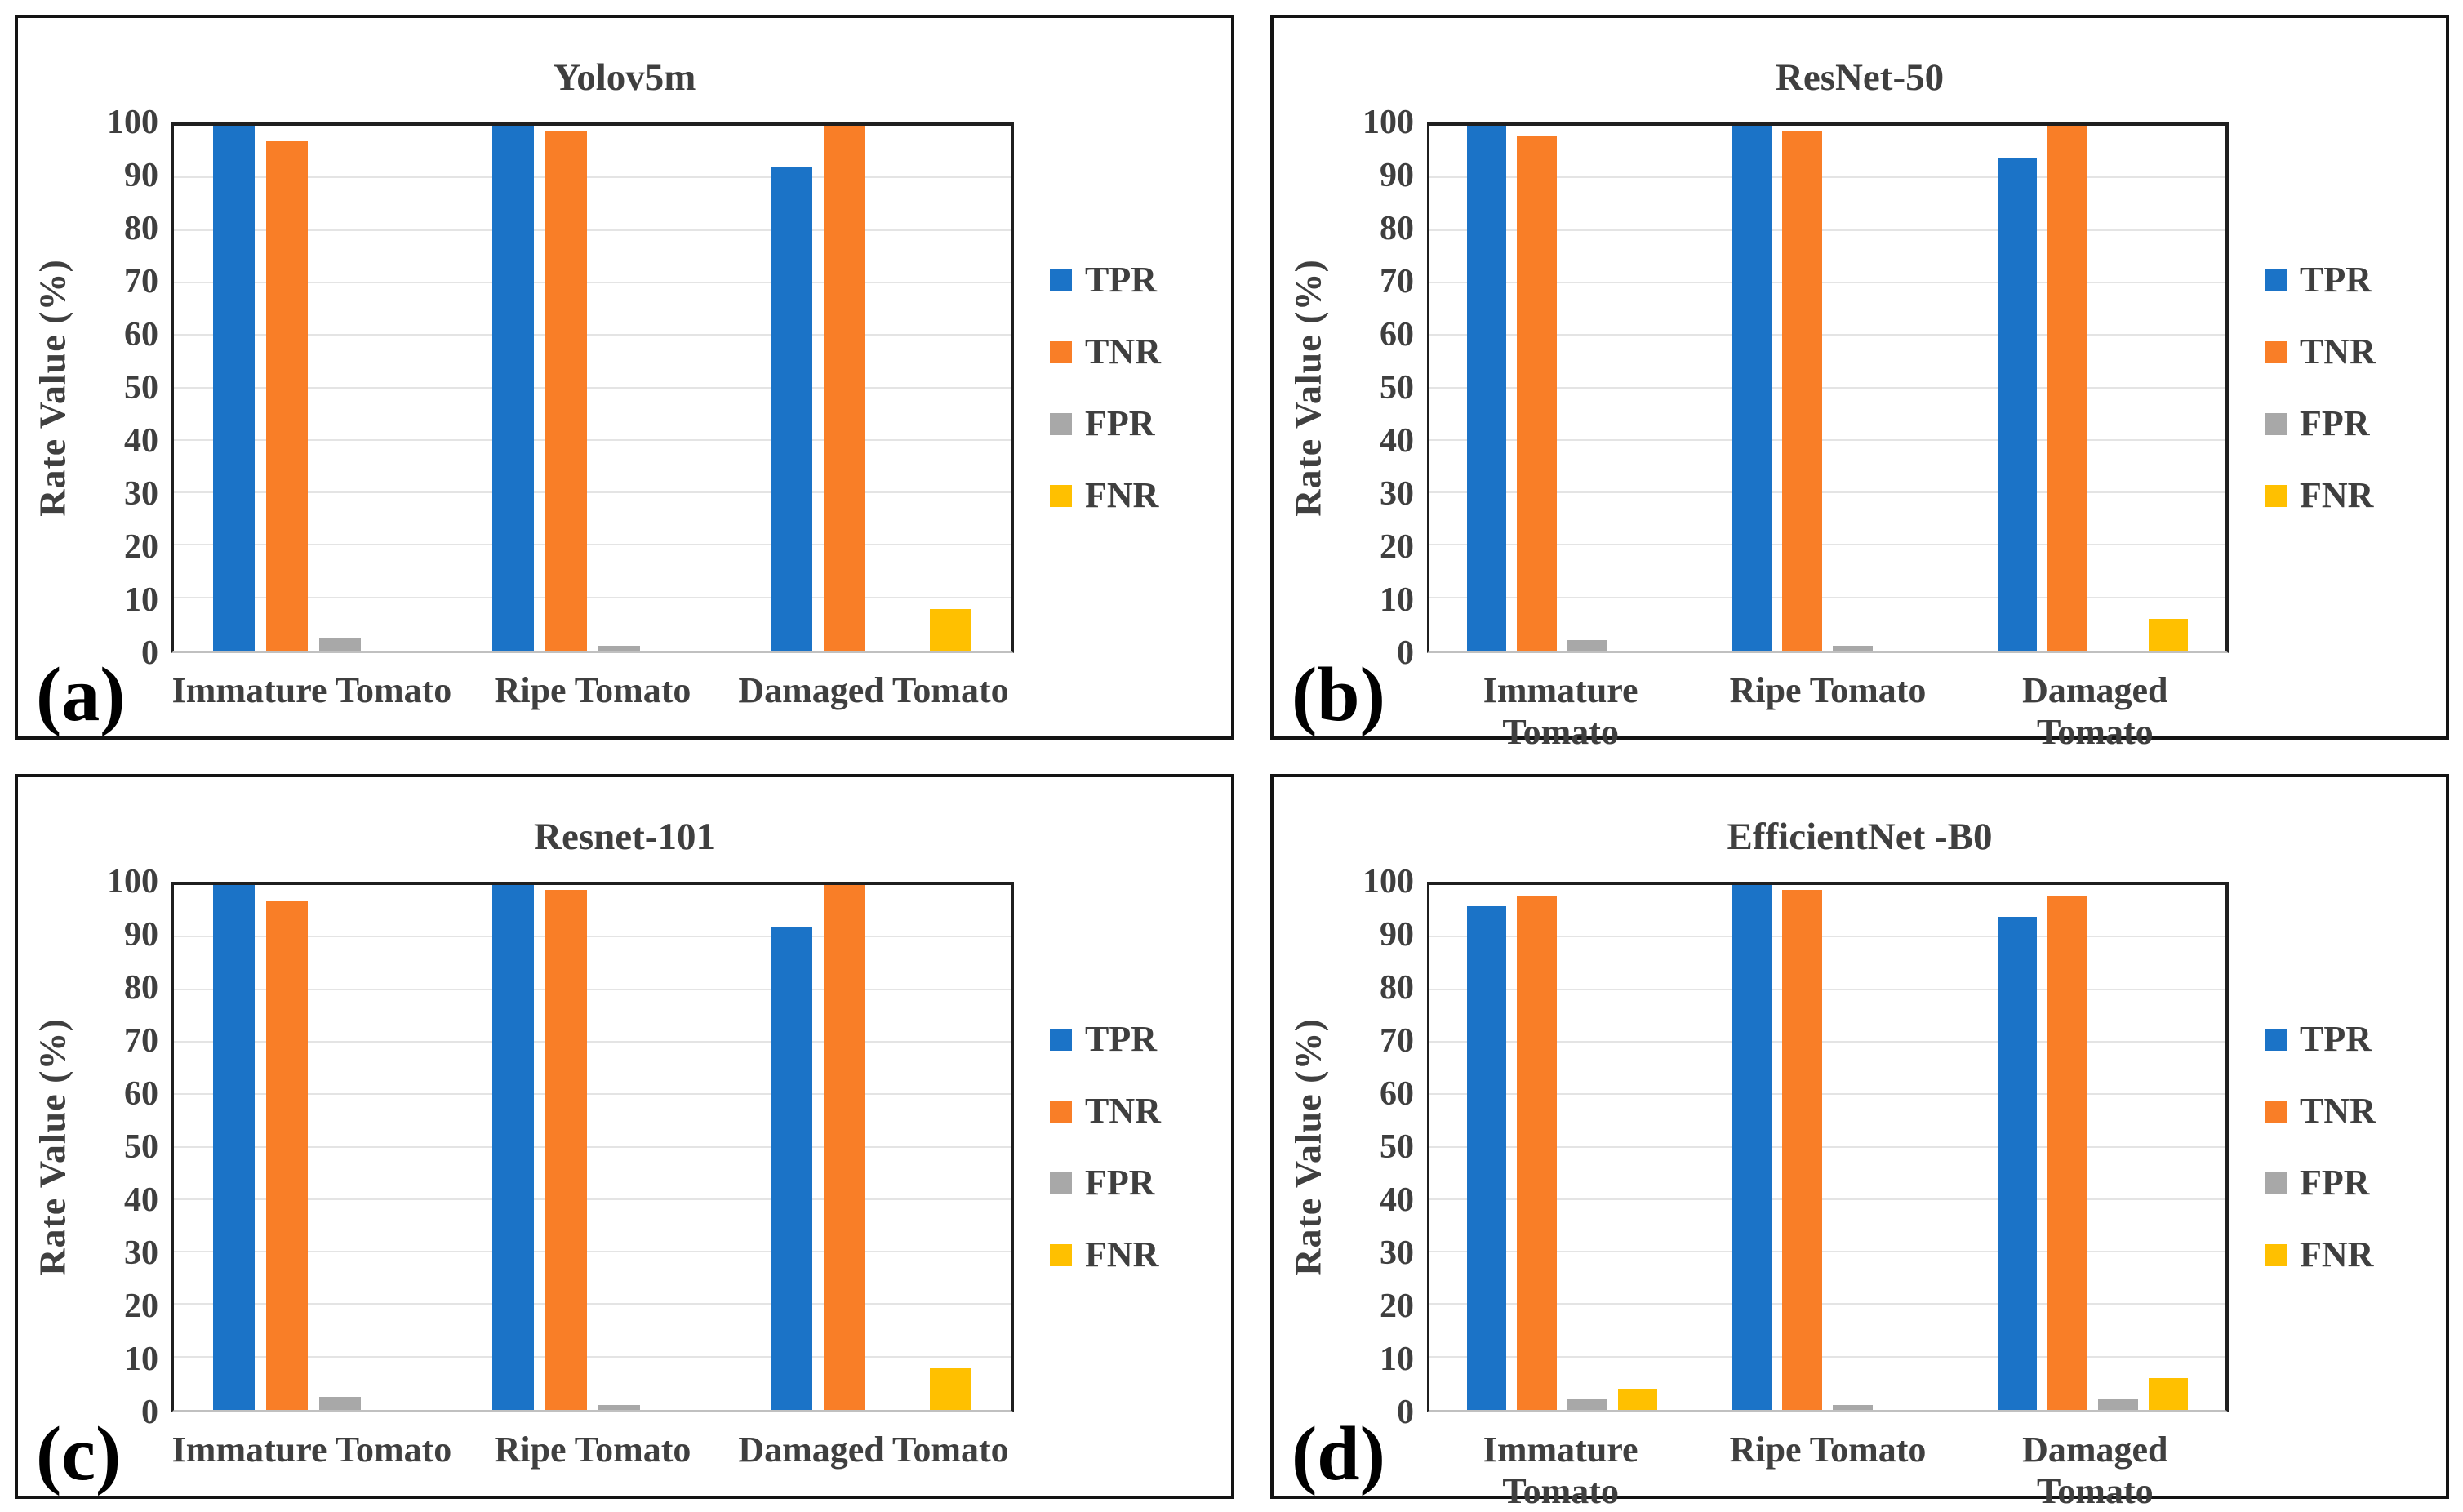 Image resolution: width=2463 pixels, height=1512 pixels. What do you see at coordinates (52, 1147) in the screenshot?
I see `y-axis-title: Rate Value (%)` at bounding box center [52, 1147].